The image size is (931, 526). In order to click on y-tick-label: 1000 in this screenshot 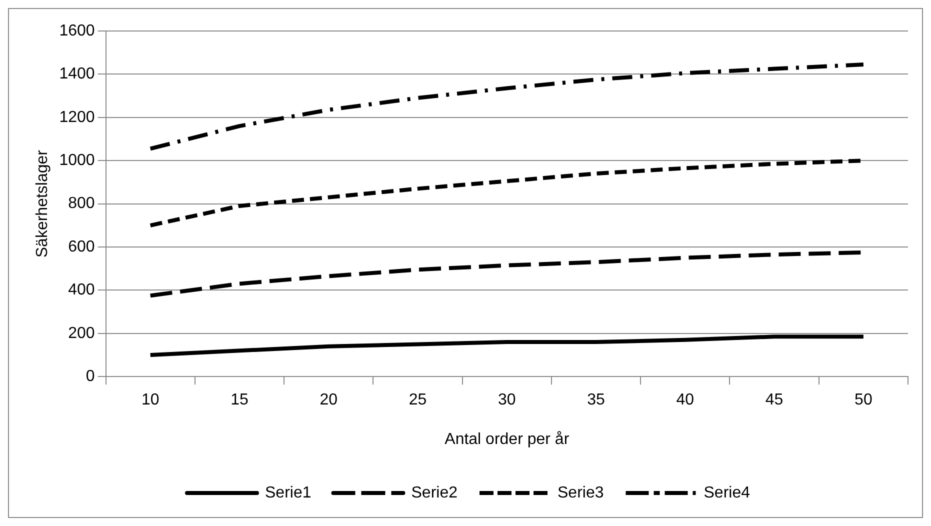, I will do `click(77, 161)`.